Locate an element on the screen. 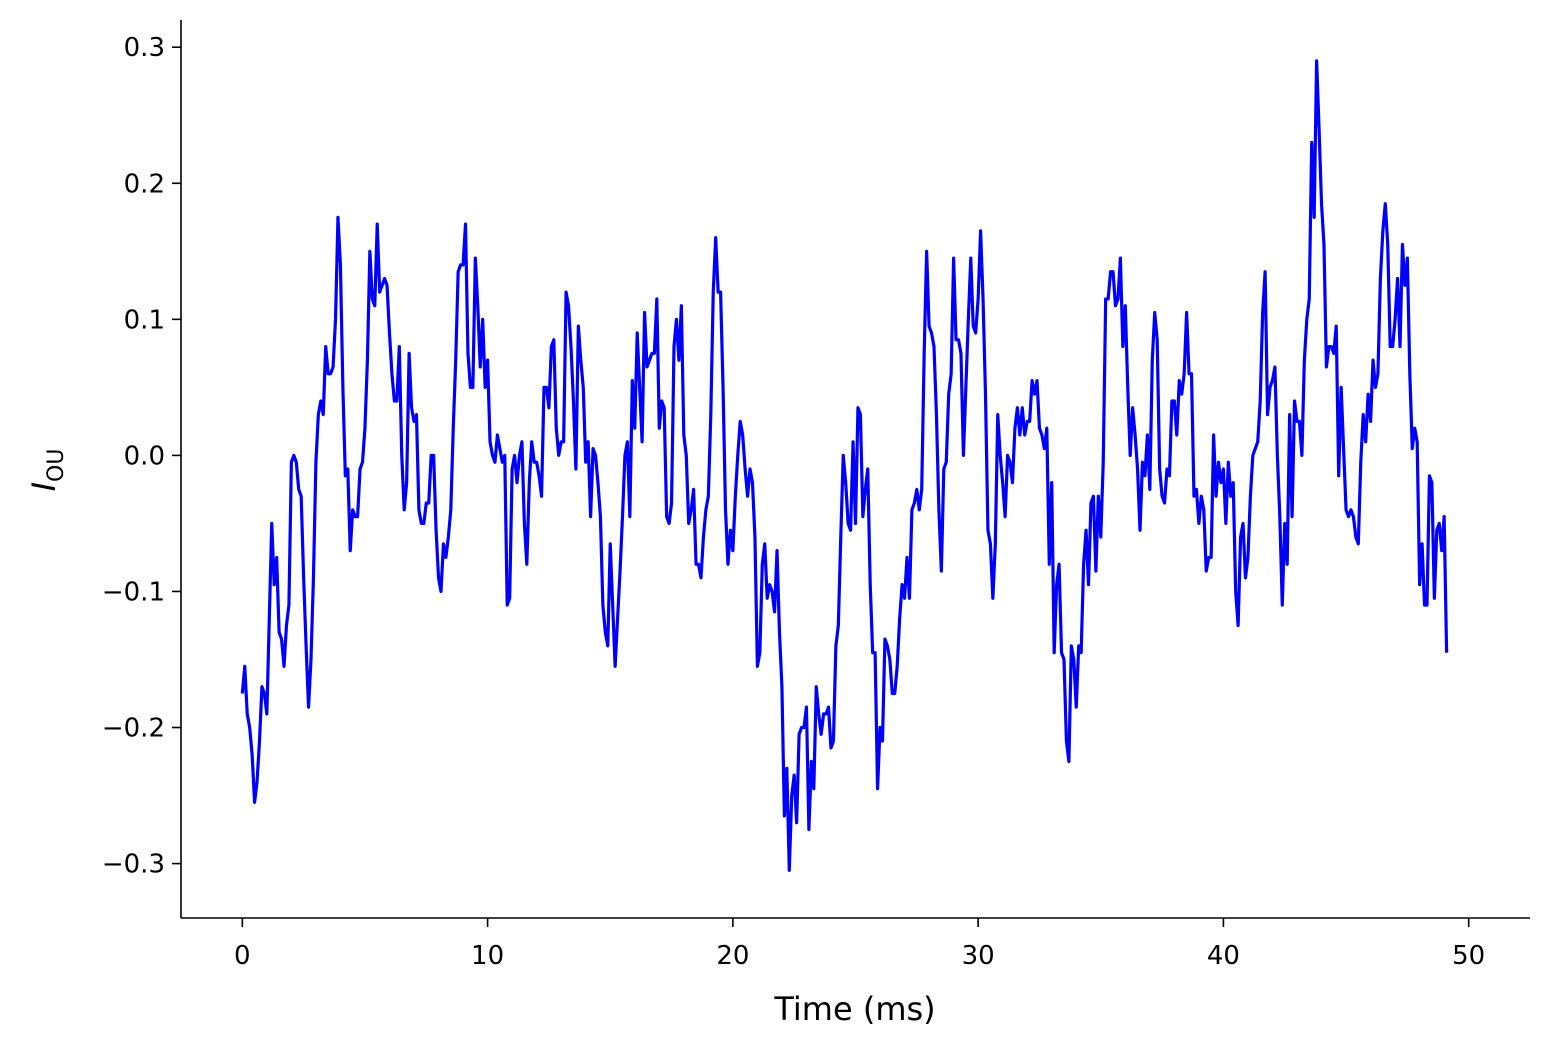 This screenshot has width=1550, height=1050. y-axis-title: IOU is located at coordinates (47, 470).